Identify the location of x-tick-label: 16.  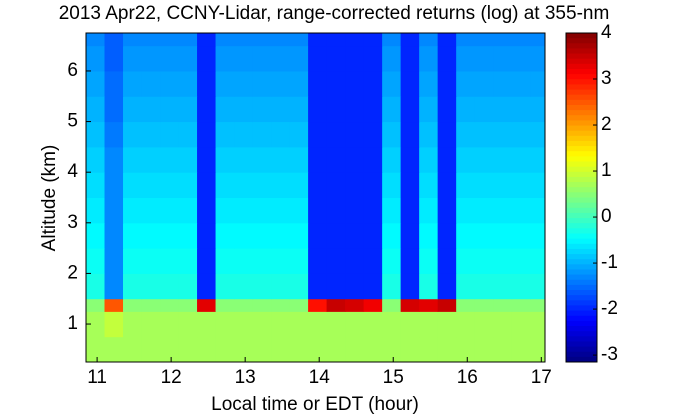
(467, 377).